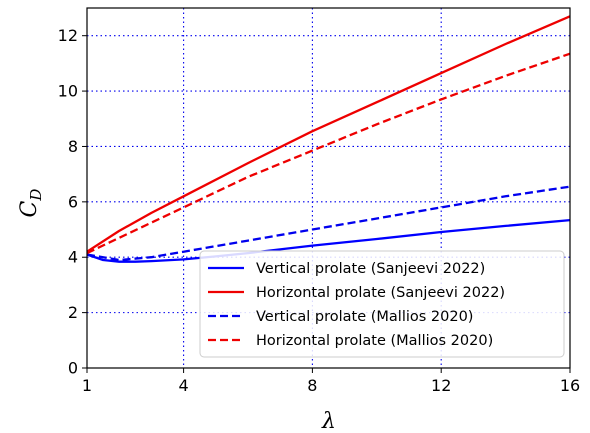 The width and height of the screenshot is (590, 433). I want to click on legend-label-3: Vertical prolate (Mallios 2020), so click(364, 317).